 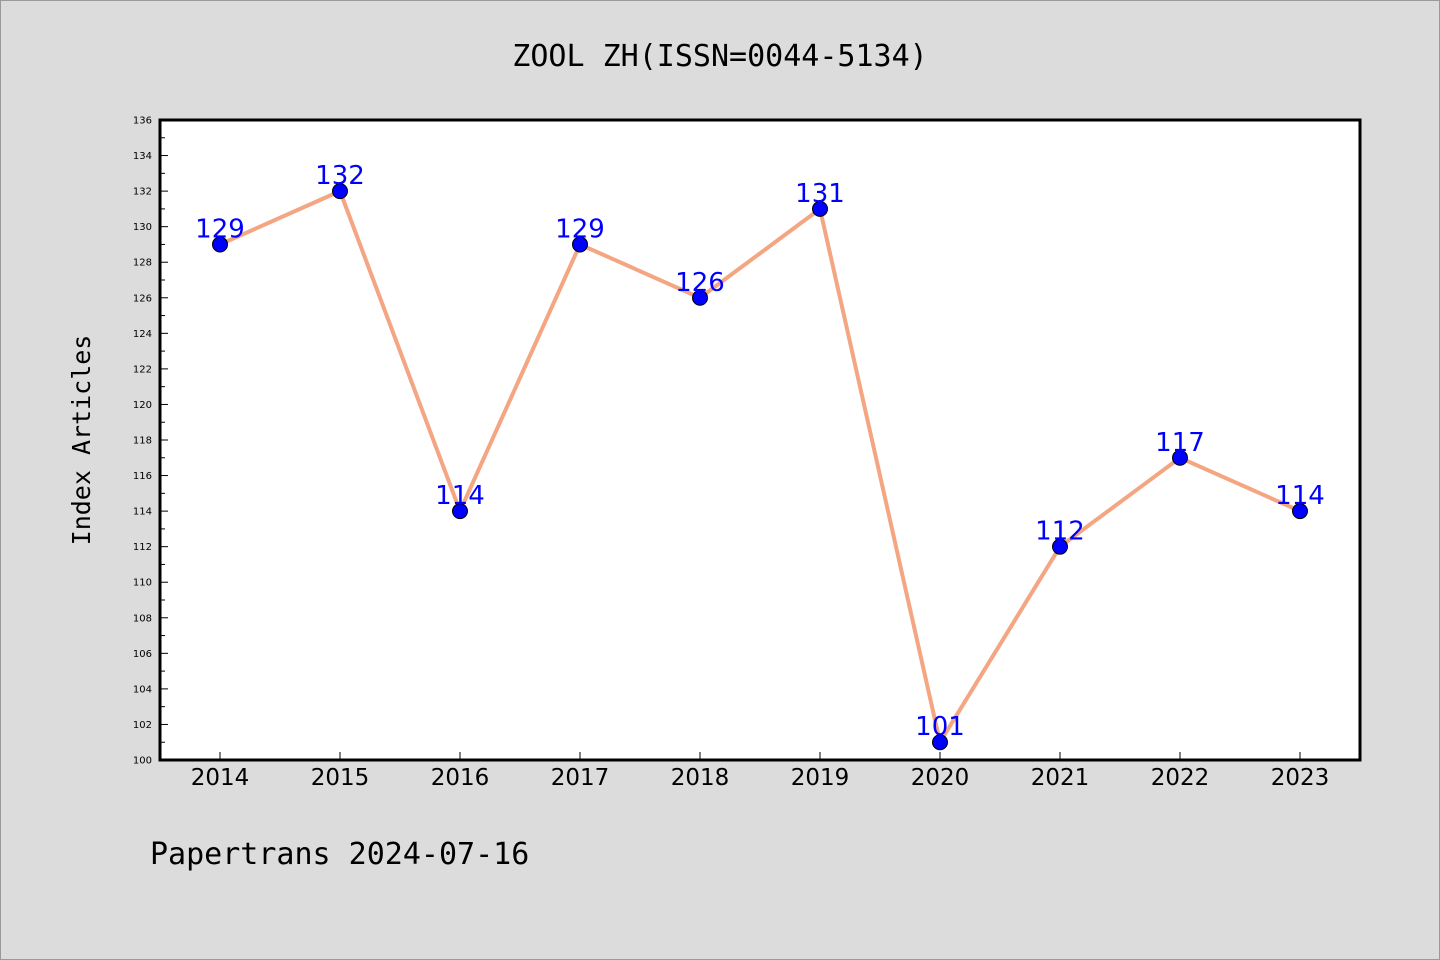 What do you see at coordinates (700, 283) in the screenshot?
I see `data-label: 126` at bounding box center [700, 283].